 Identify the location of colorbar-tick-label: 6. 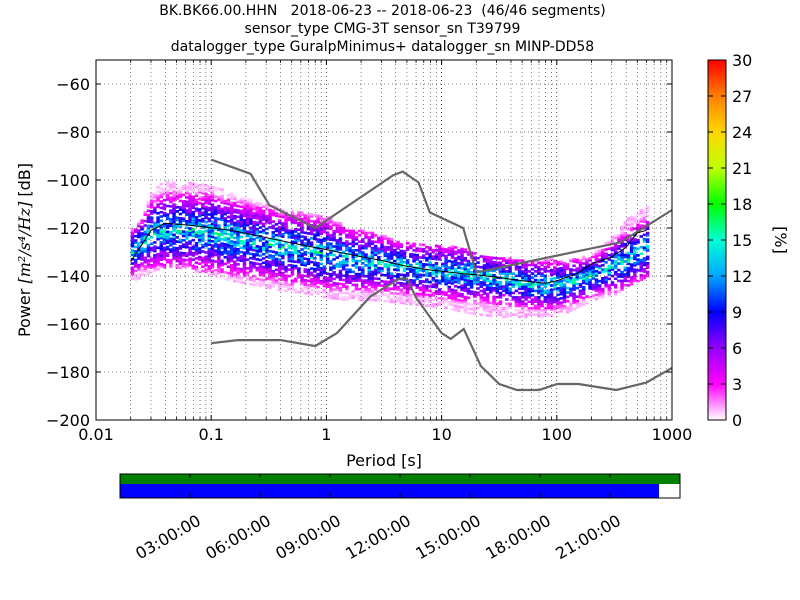
(737, 348).